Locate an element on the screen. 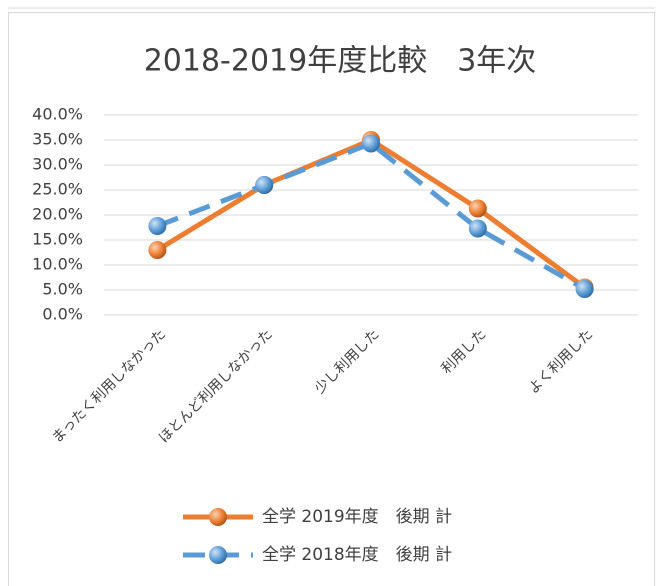 The width and height of the screenshot is (661, 586). y-tick-label: 25.0% is located at coordinates (57, 189).